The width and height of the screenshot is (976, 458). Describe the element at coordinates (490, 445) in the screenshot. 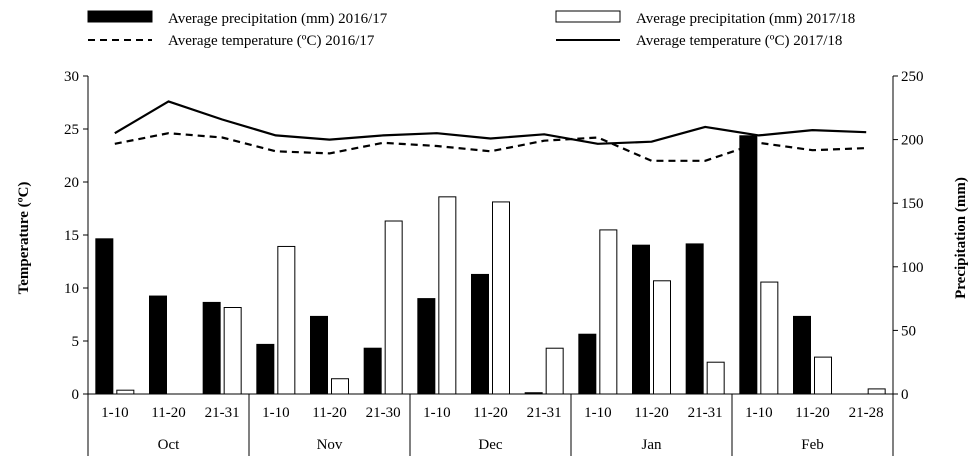

I see `month-label: Dec` at that location.